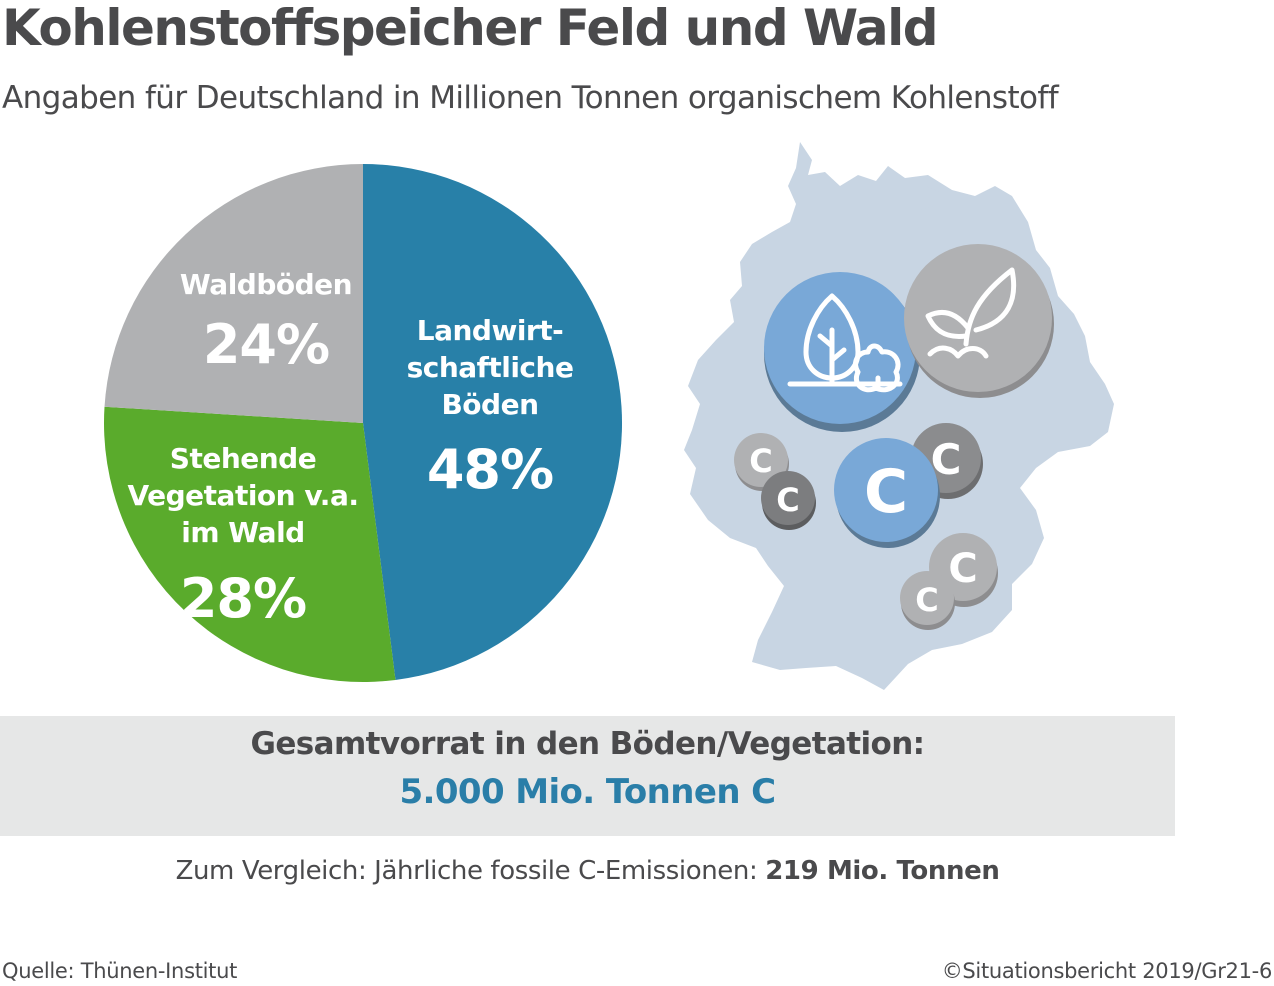 This screenshot has width=1274, height=986. What do you see at coordinates (926, 198) in the screenshot?
I see `island-shape` at bounding box center [926, 198].